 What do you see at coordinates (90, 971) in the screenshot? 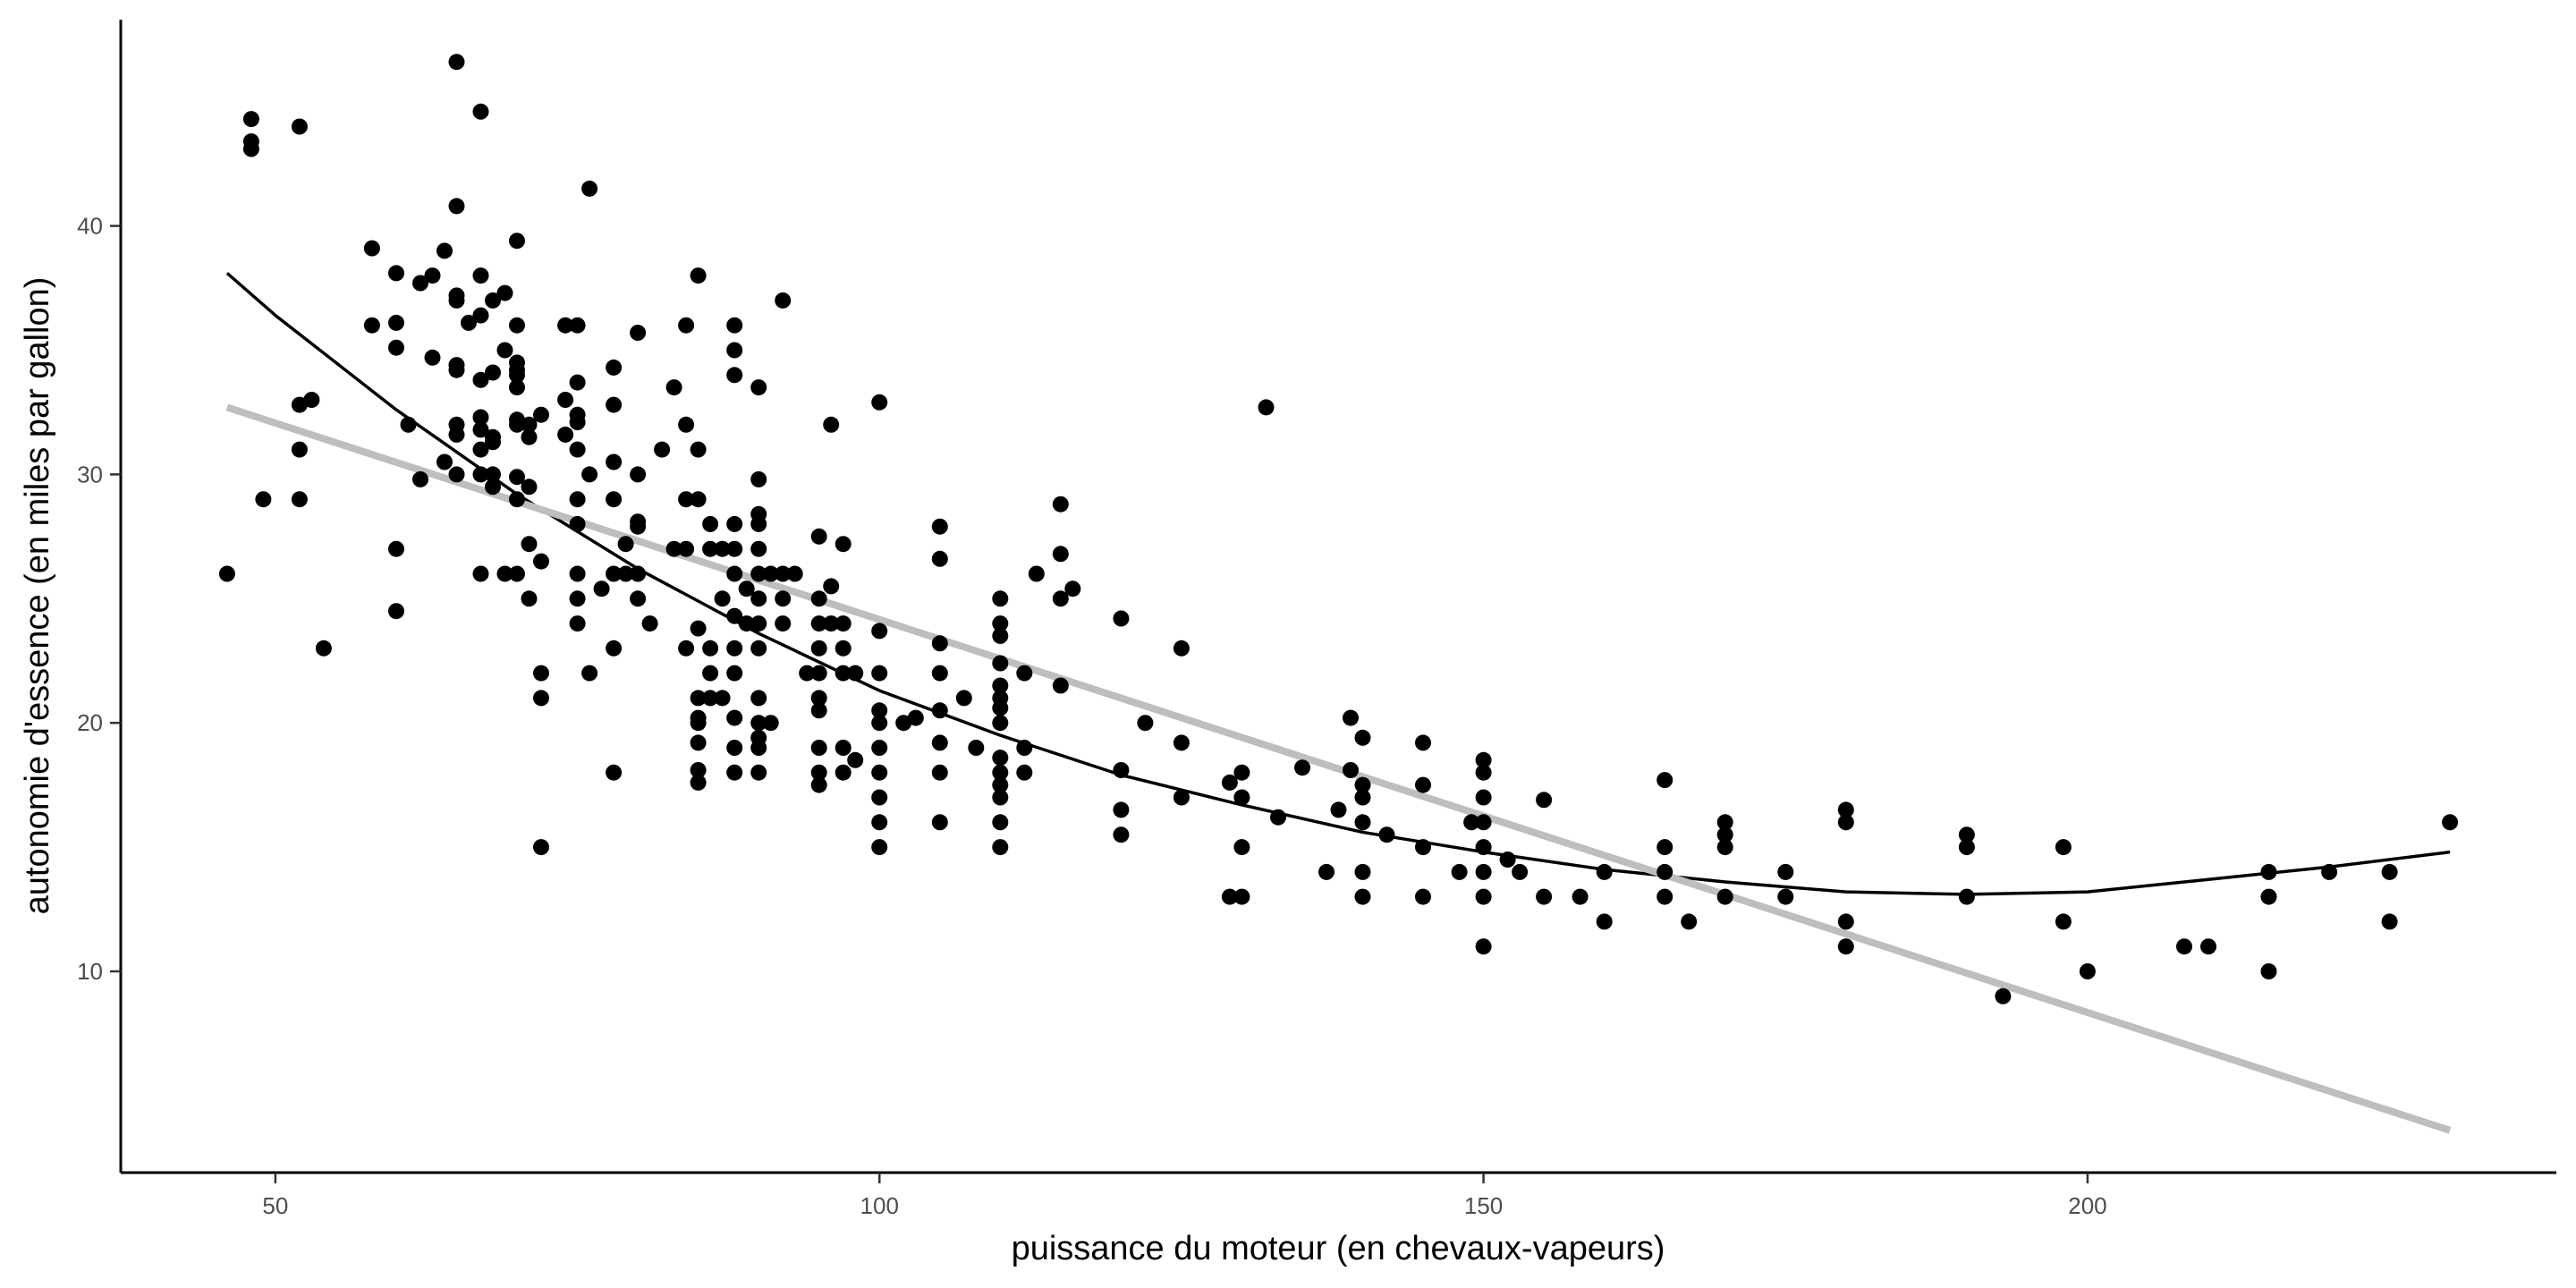
I see `y-tick-label: 10` at bounding box center [90, 971].